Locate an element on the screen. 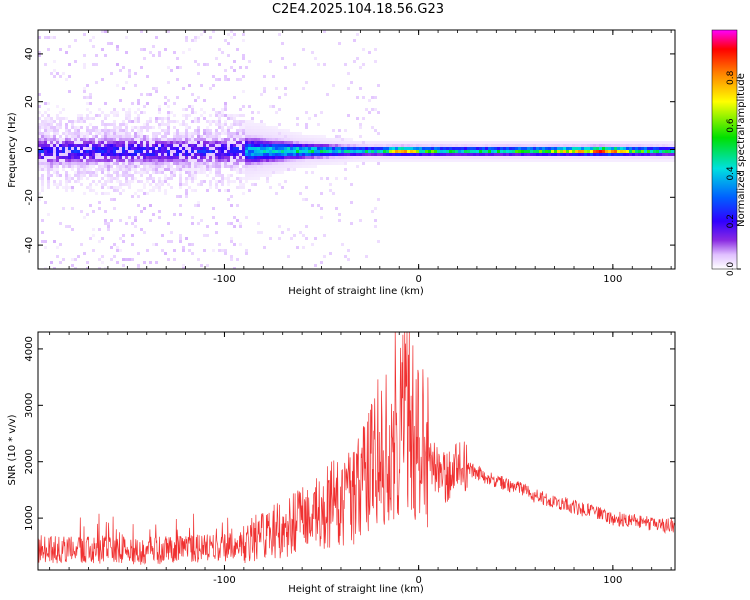  colorbar-ticks: 0.00.20.40.60.8 is located at coordinates (733, 173).